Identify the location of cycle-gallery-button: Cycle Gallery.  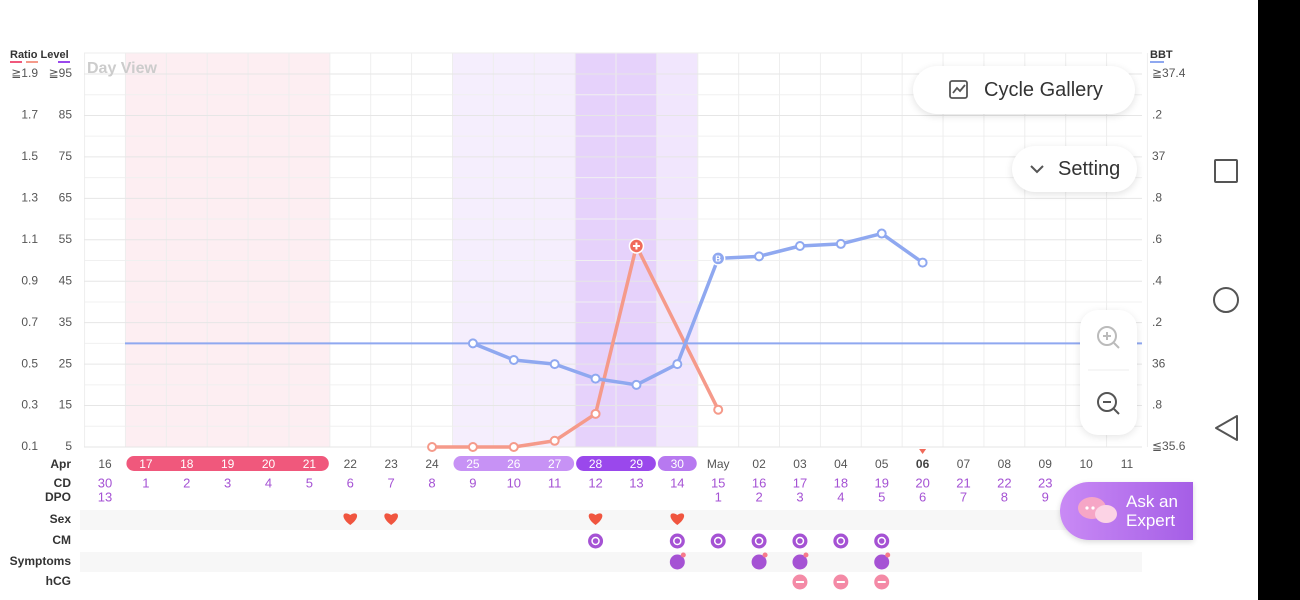
(1024, 90).